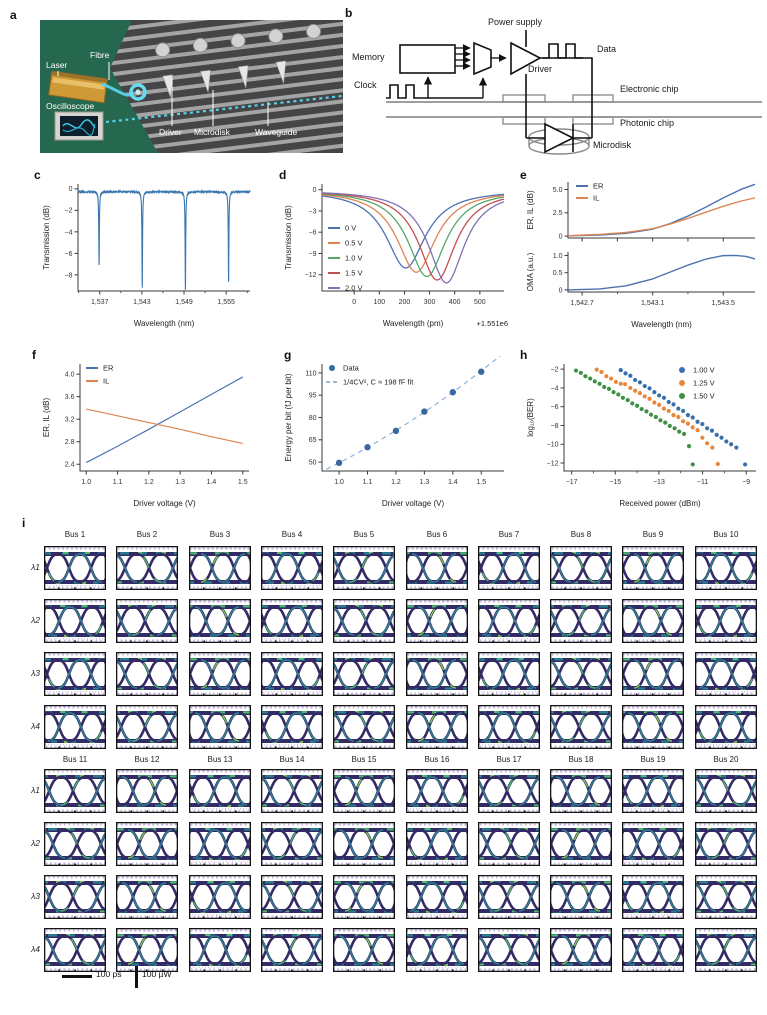 The width and height of the screenshot is (767, 1015). Describe the element at coordinates (313, 211) in the screenshot. I see `svg-text: −3` at that location.